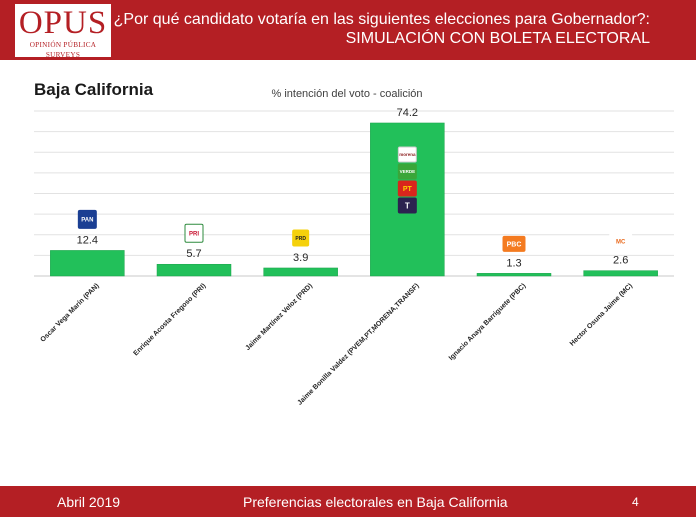 Image resolution: width=696 pixels, height=517 pixels. I want to click on value-label-5: 1.3, so click(513, 263).